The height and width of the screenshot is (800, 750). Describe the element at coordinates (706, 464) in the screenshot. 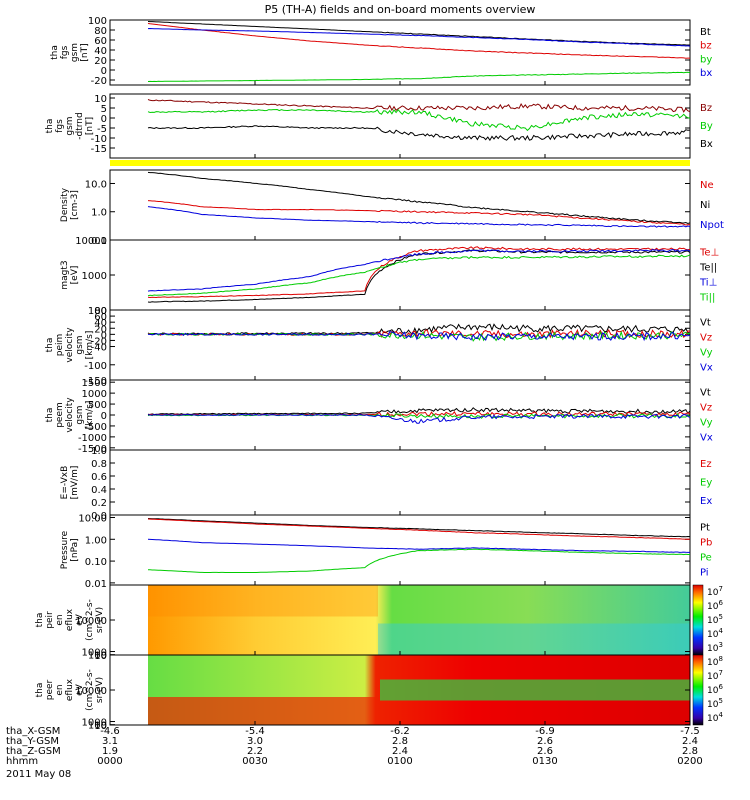

I see `legend-entry: Ez` at that location.